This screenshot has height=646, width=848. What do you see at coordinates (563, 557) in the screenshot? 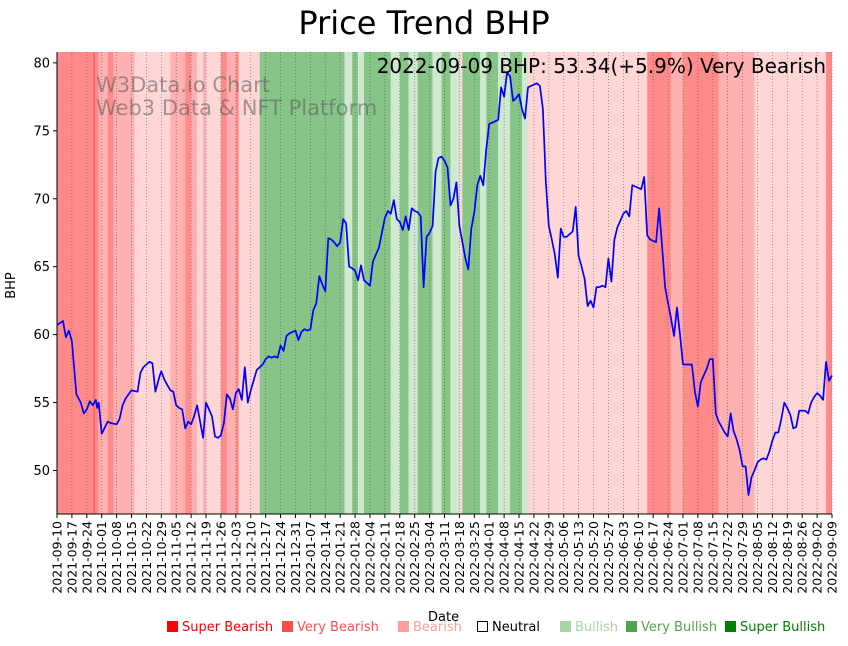
I see `x-tick-label: 2022-05-06` at bounding box center [563, 557].